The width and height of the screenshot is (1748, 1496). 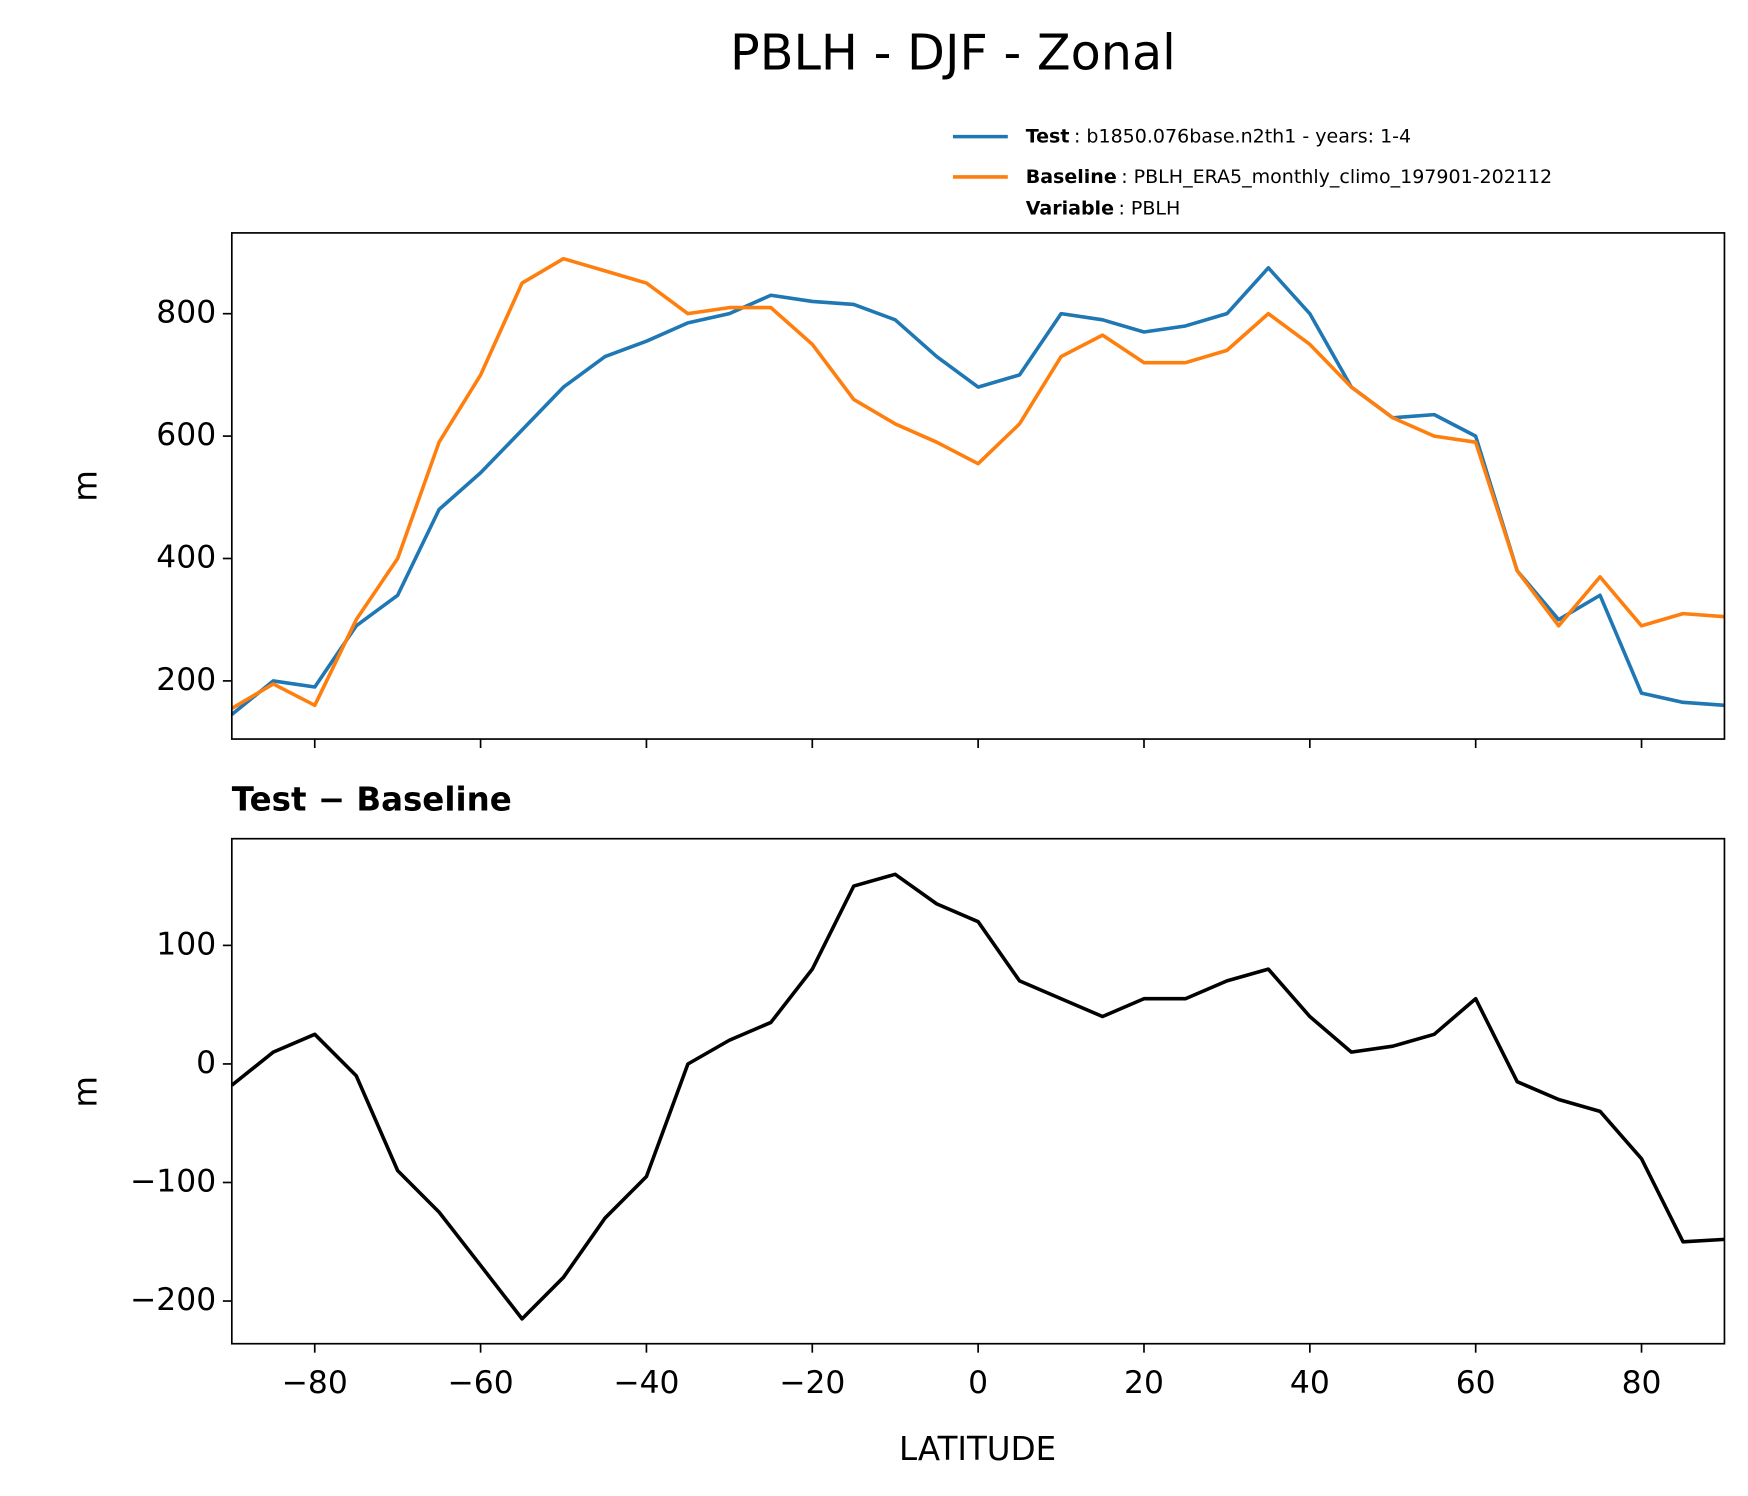 I want to click on legend-entry: Variable: PBLH, so click(x=1103, y=208).